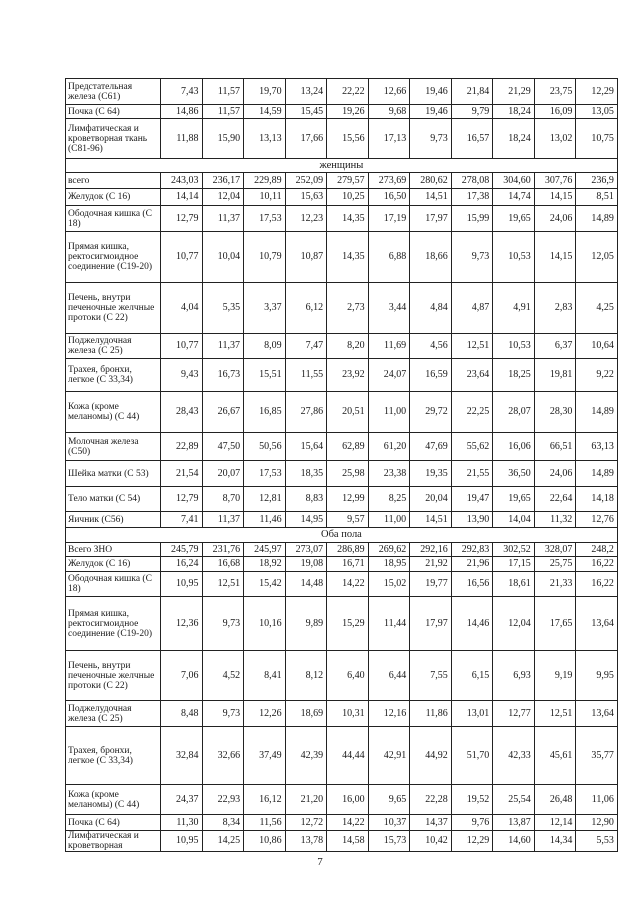 The width and height of the screenshot is (640, 905). Describe the element at coordinates (181, 91) in the screenshot. I see `cell-value: 7,43` at that location.